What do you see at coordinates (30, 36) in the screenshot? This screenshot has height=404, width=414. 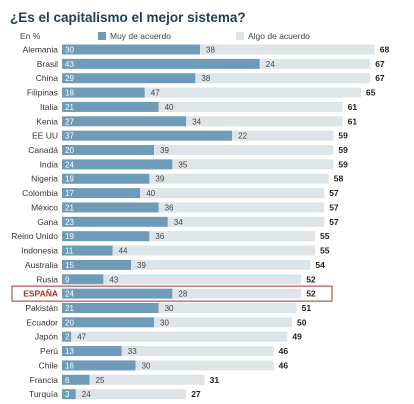 I see `unit-label: En %` at bounding box center [30, 36].